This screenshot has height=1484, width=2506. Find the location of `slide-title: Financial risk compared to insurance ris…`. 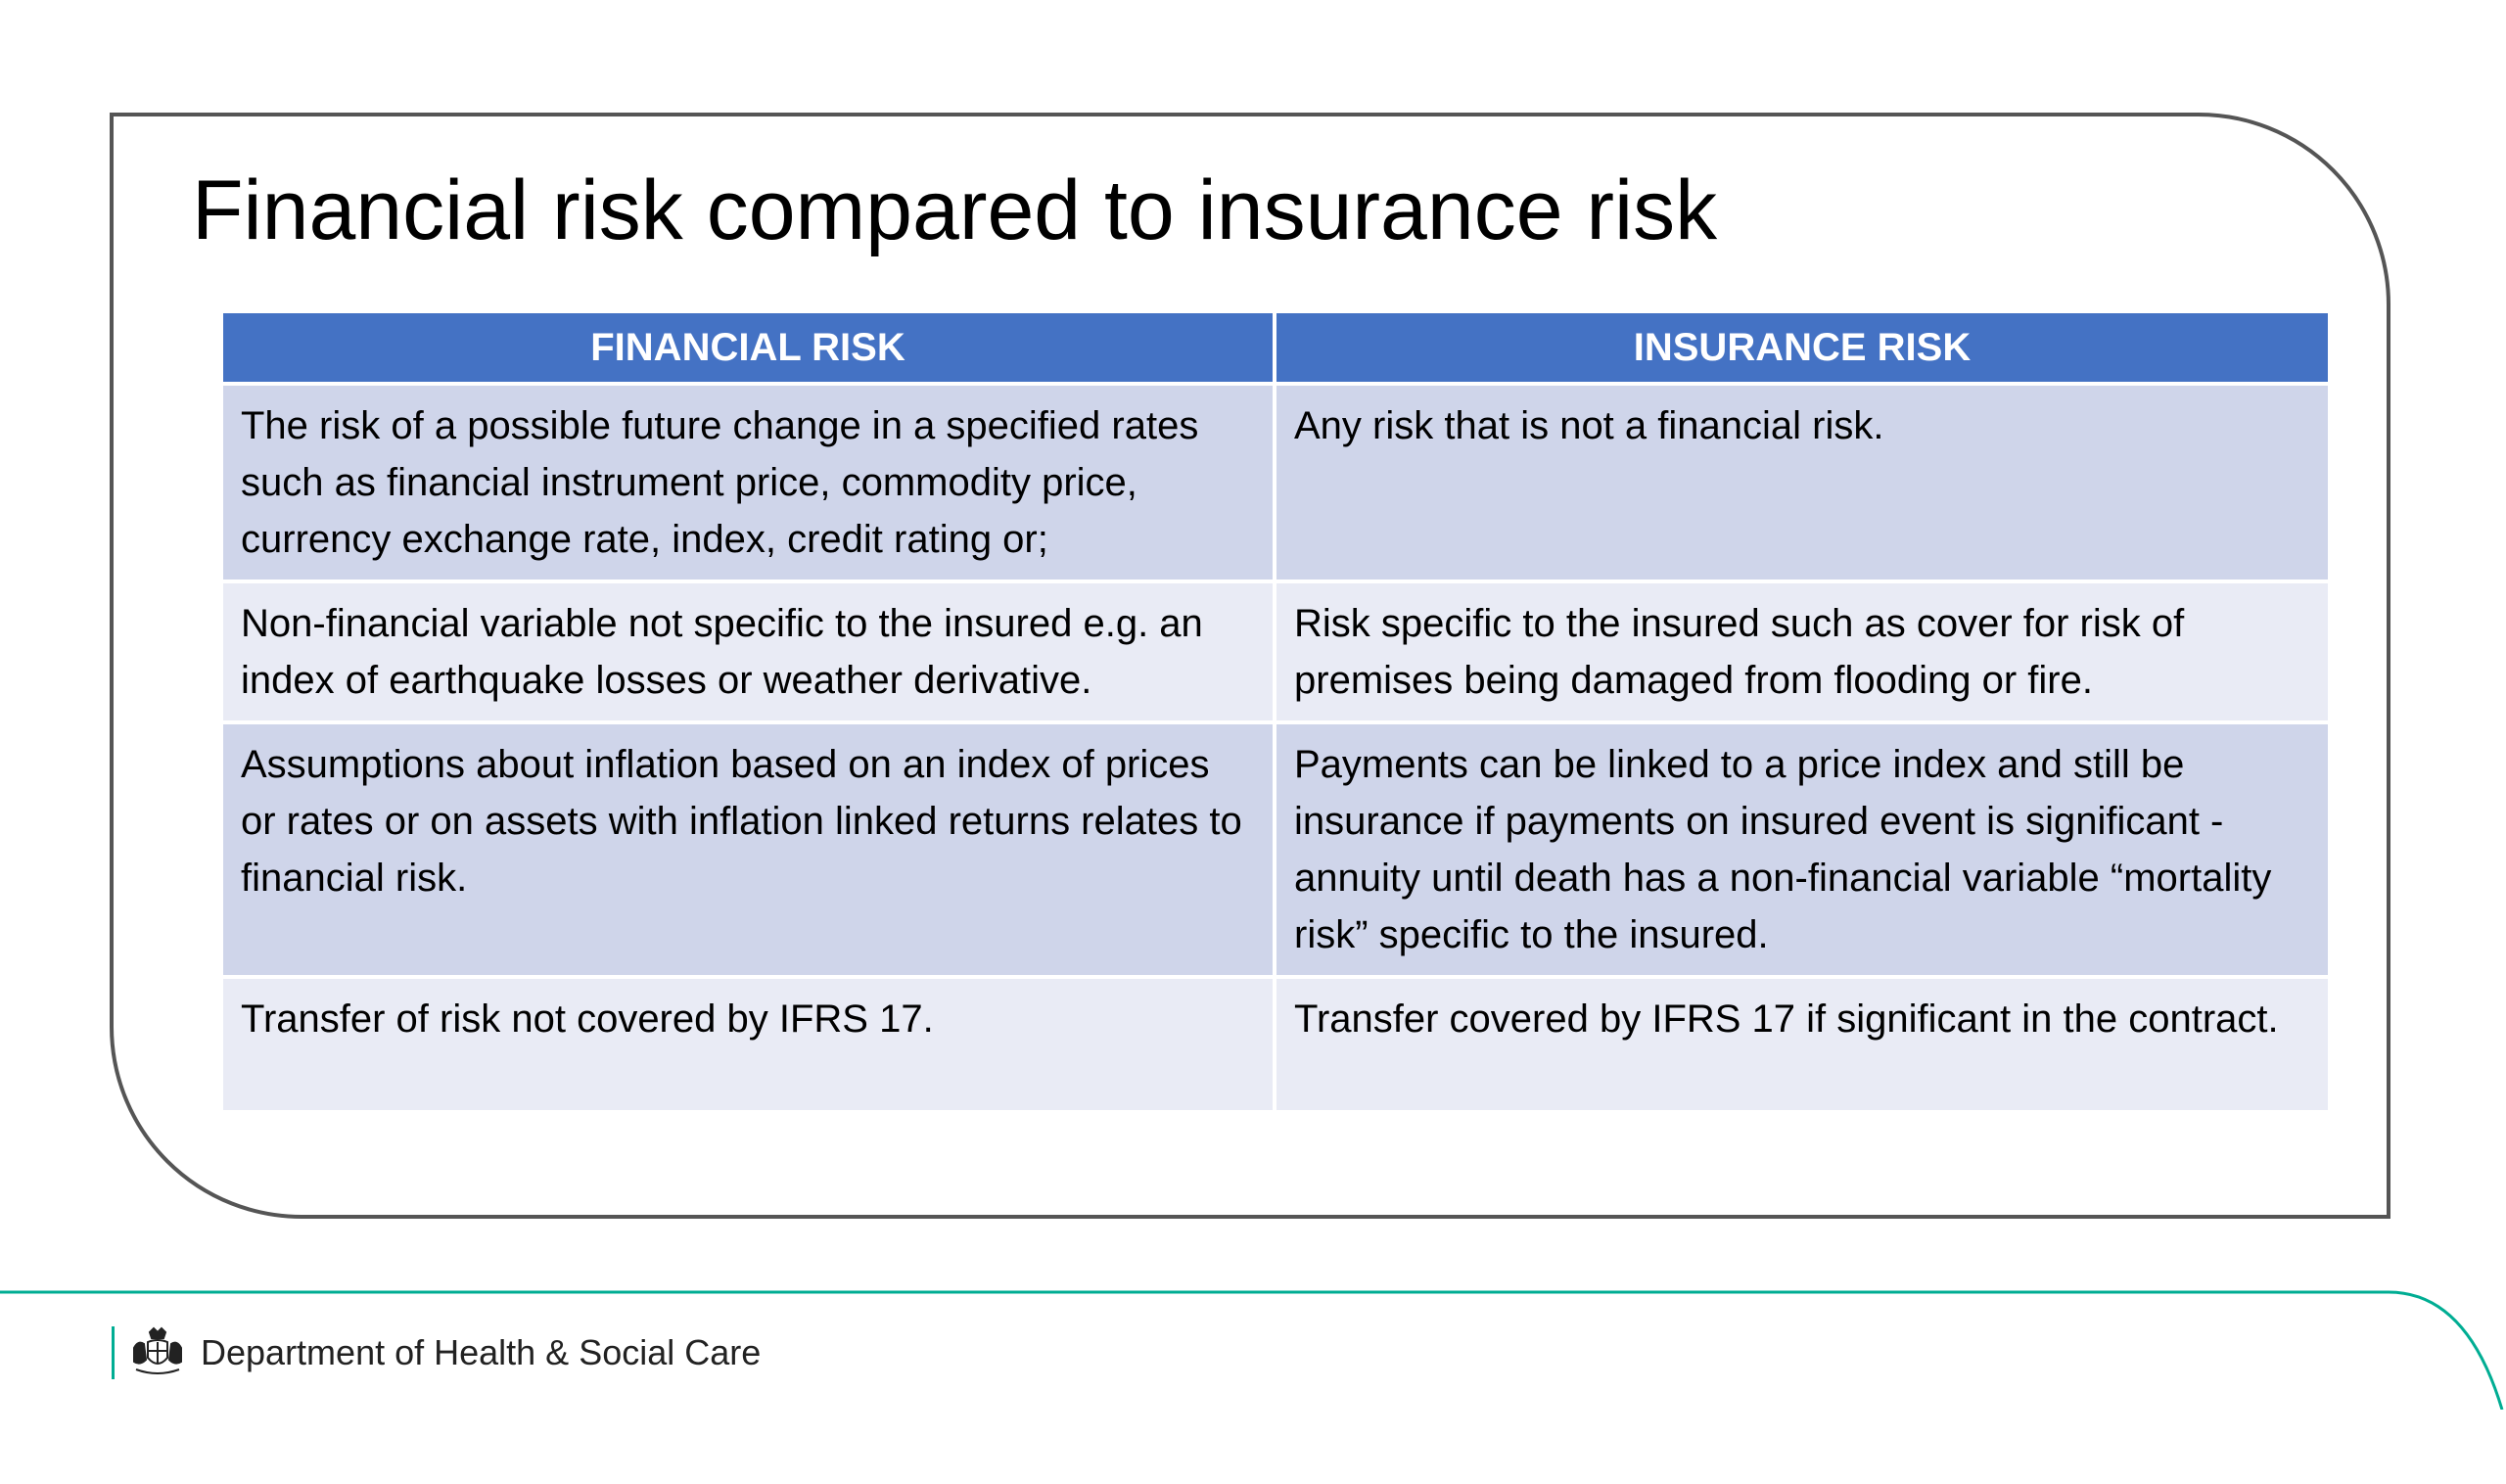

slide-title: Financial risk compared to insurance ris… is located at coordinates (955, 210).